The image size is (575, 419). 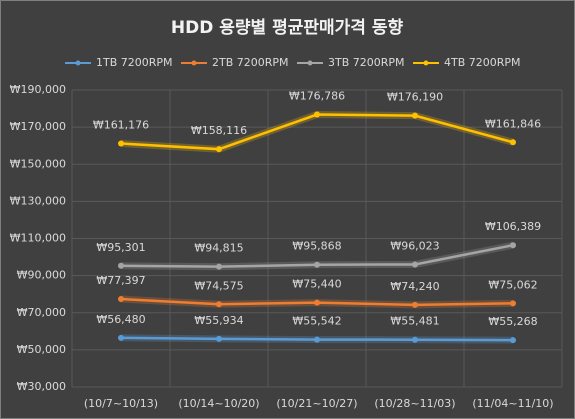 I want to click on x-tick-label: (10/28~11/03), so click(x=414, y=403).